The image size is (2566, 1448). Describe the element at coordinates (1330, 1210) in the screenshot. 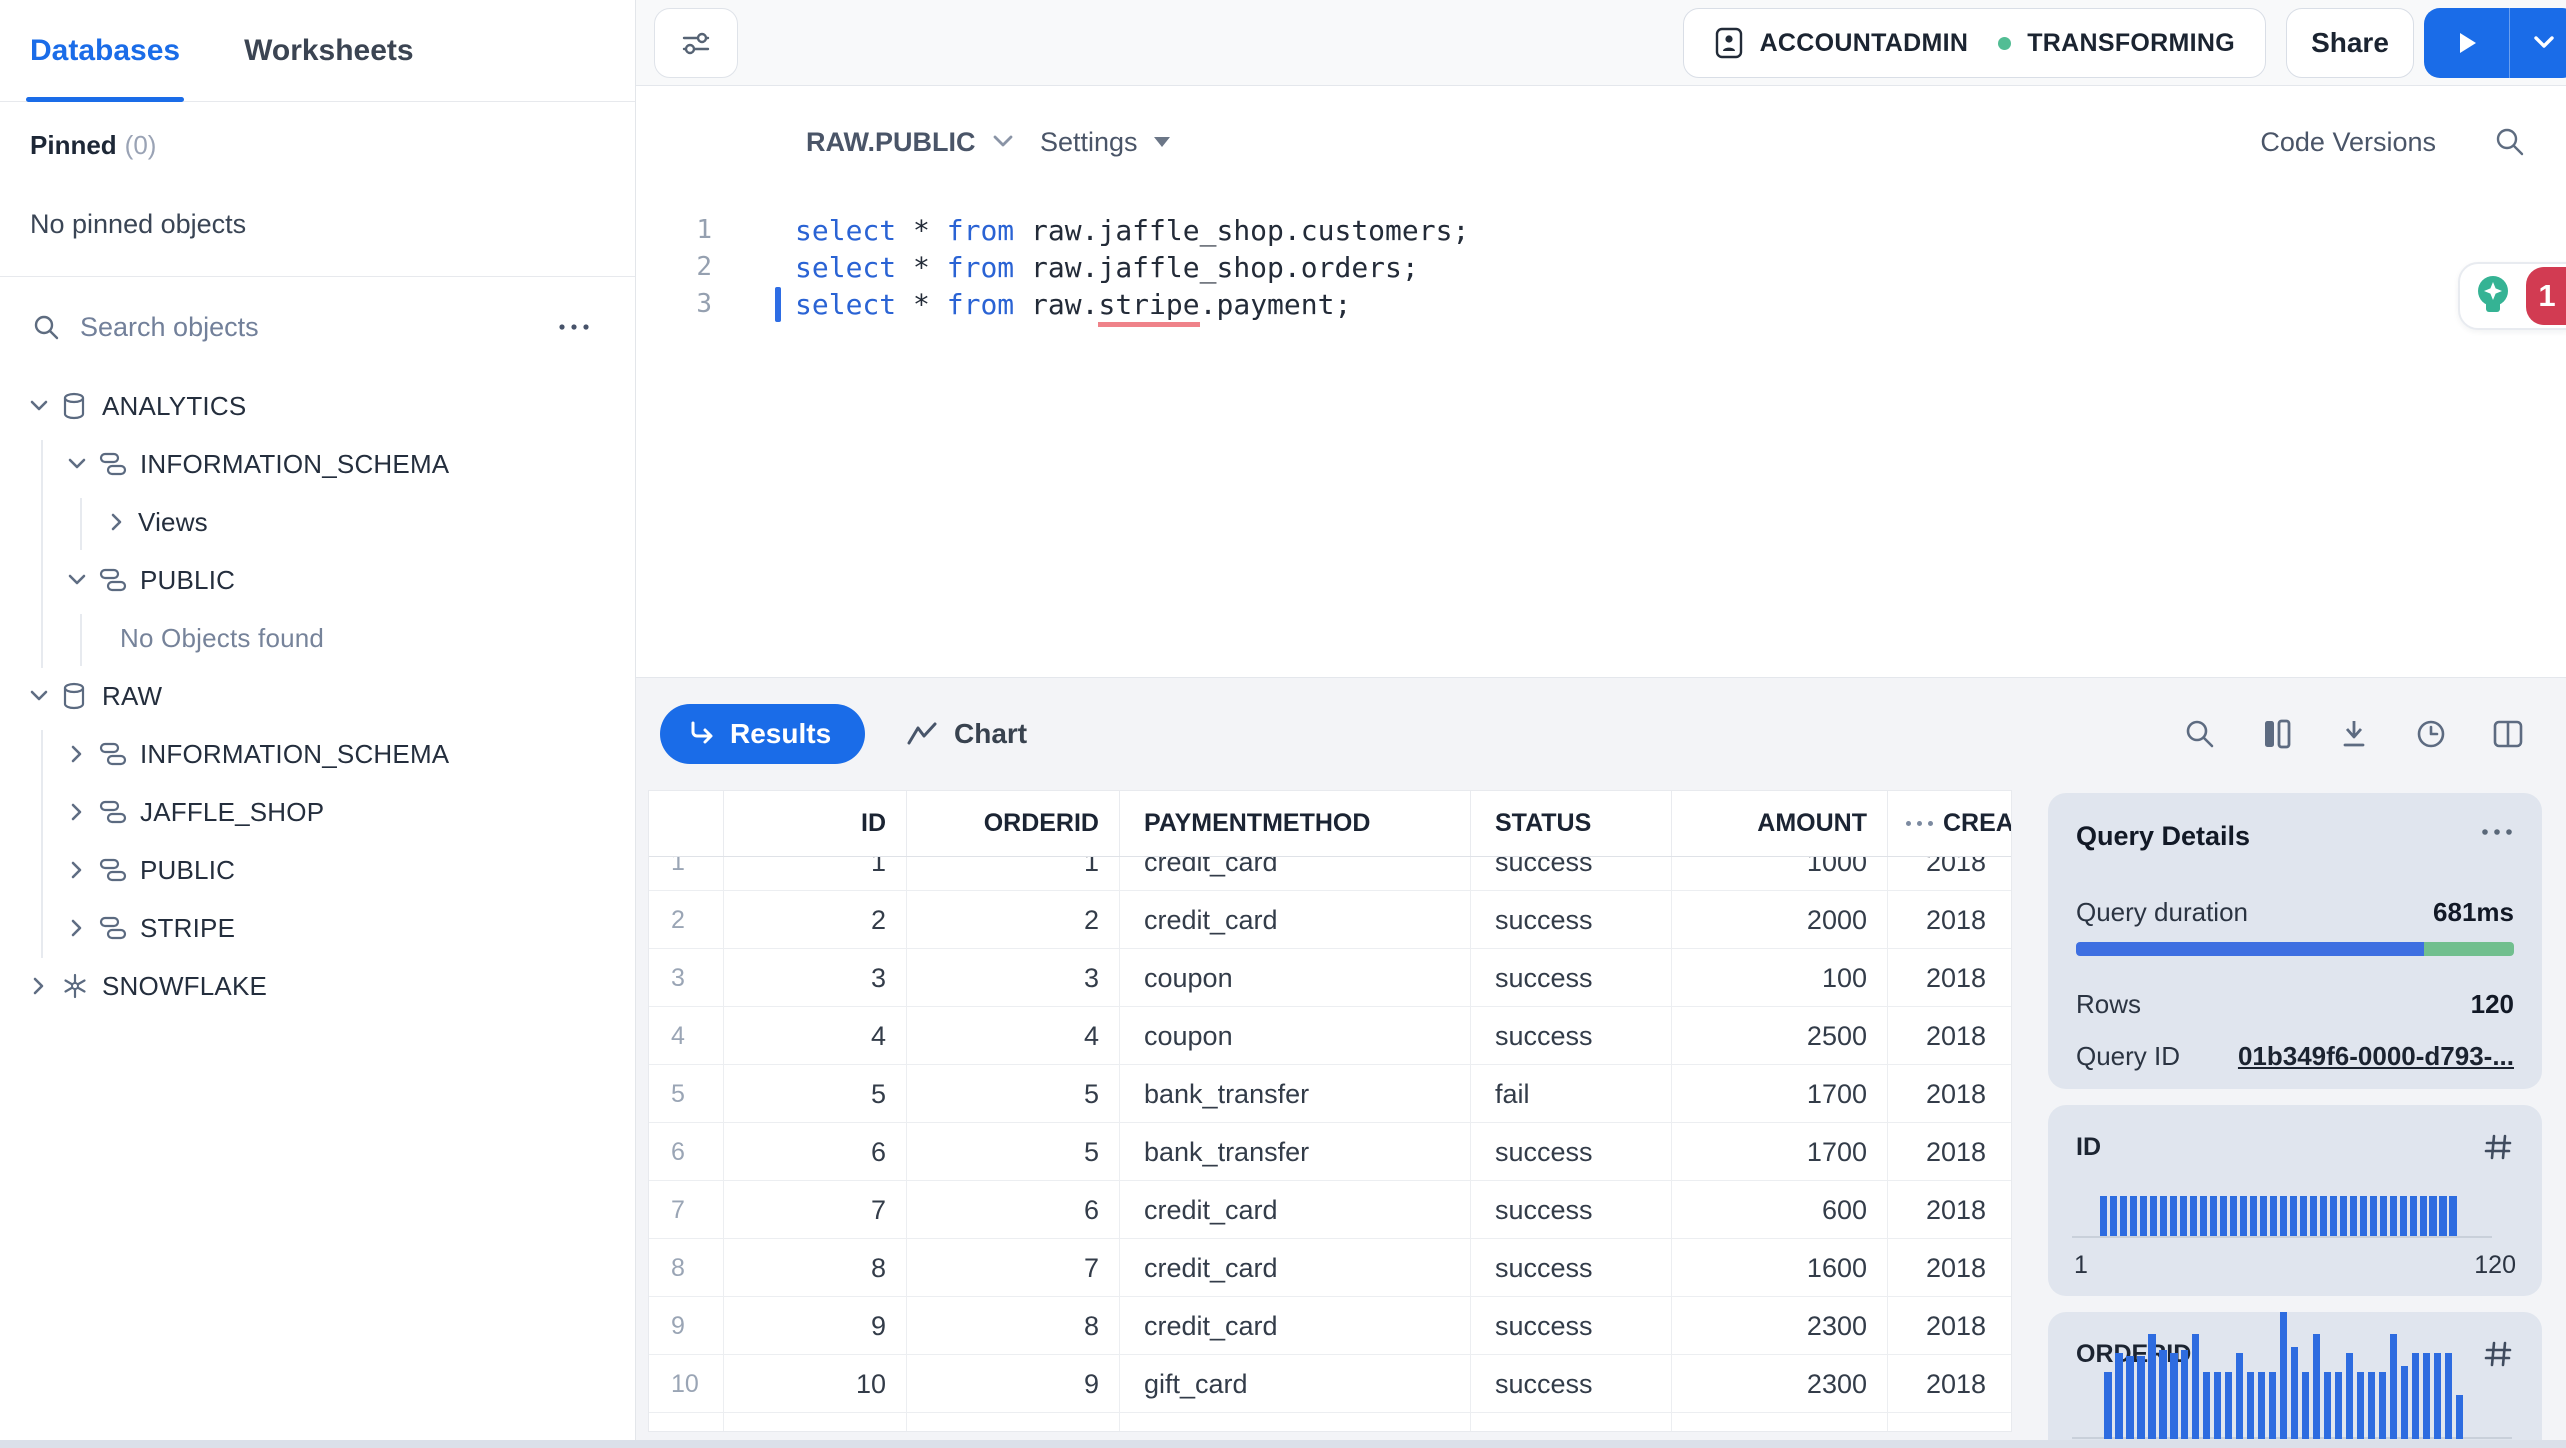

I see `table-row: 7 7 6 credit_card success 600 2018` at that location.